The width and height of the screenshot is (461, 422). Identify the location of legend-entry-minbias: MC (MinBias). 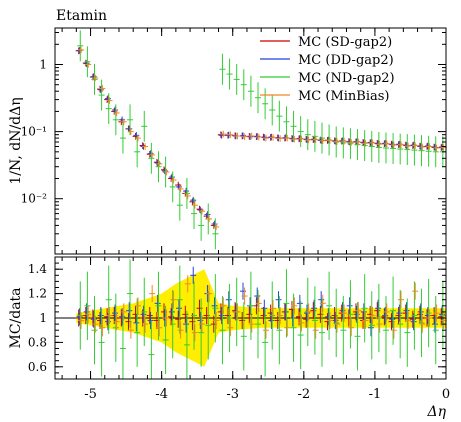
(325, 96).